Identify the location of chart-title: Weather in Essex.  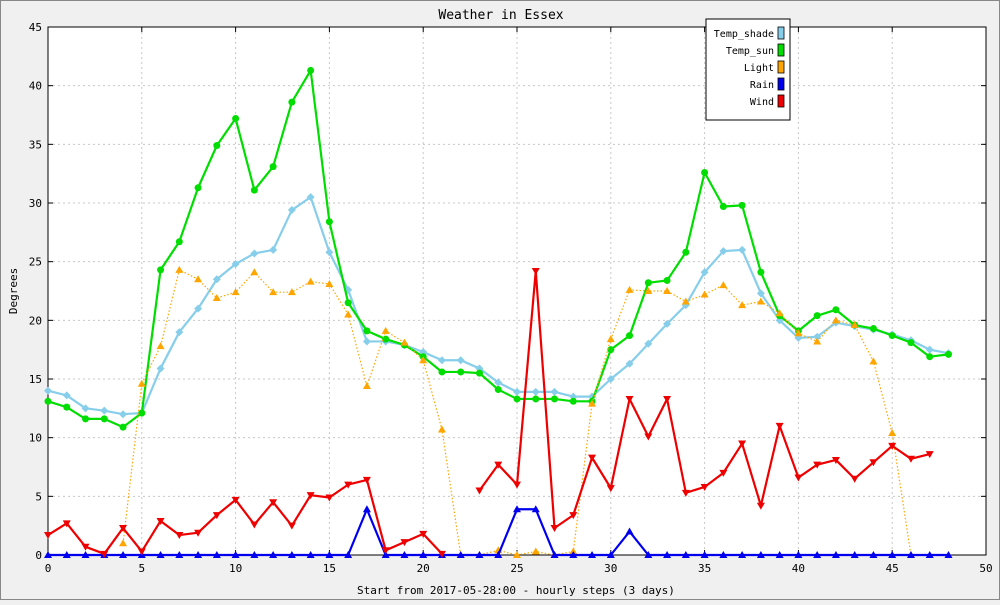
(500, 15).